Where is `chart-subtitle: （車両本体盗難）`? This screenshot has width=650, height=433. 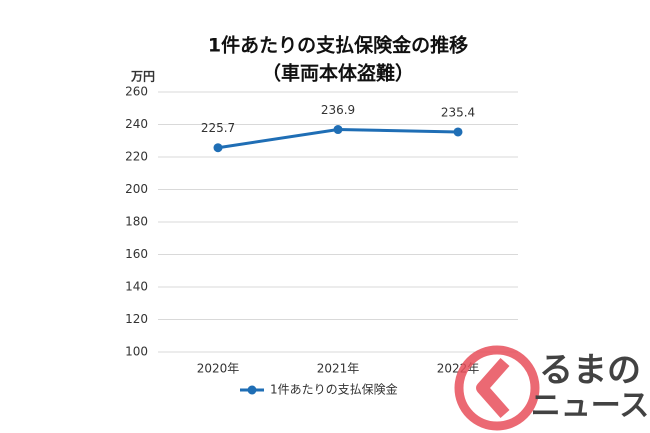
chart-subtitle: （車両本体盗難） is located at coordinates (338, 73).